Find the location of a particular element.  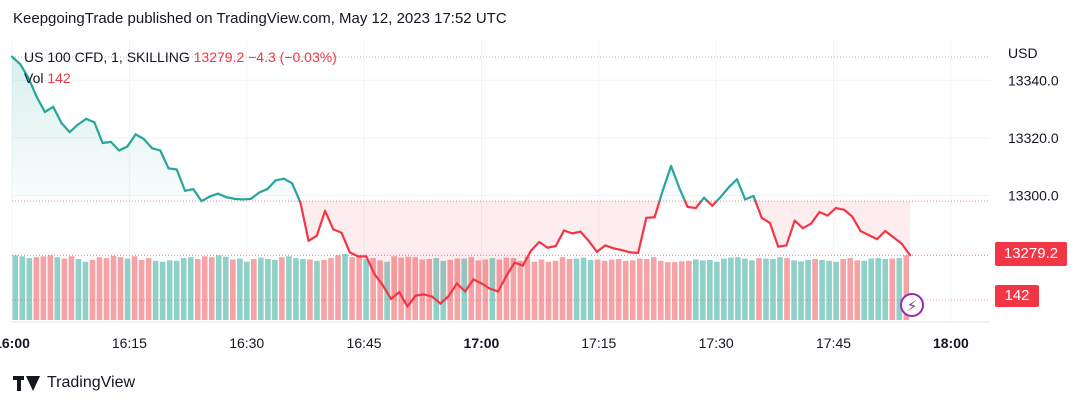

y-tick-label: 13300.0 is located at coordinates (1033, 195).